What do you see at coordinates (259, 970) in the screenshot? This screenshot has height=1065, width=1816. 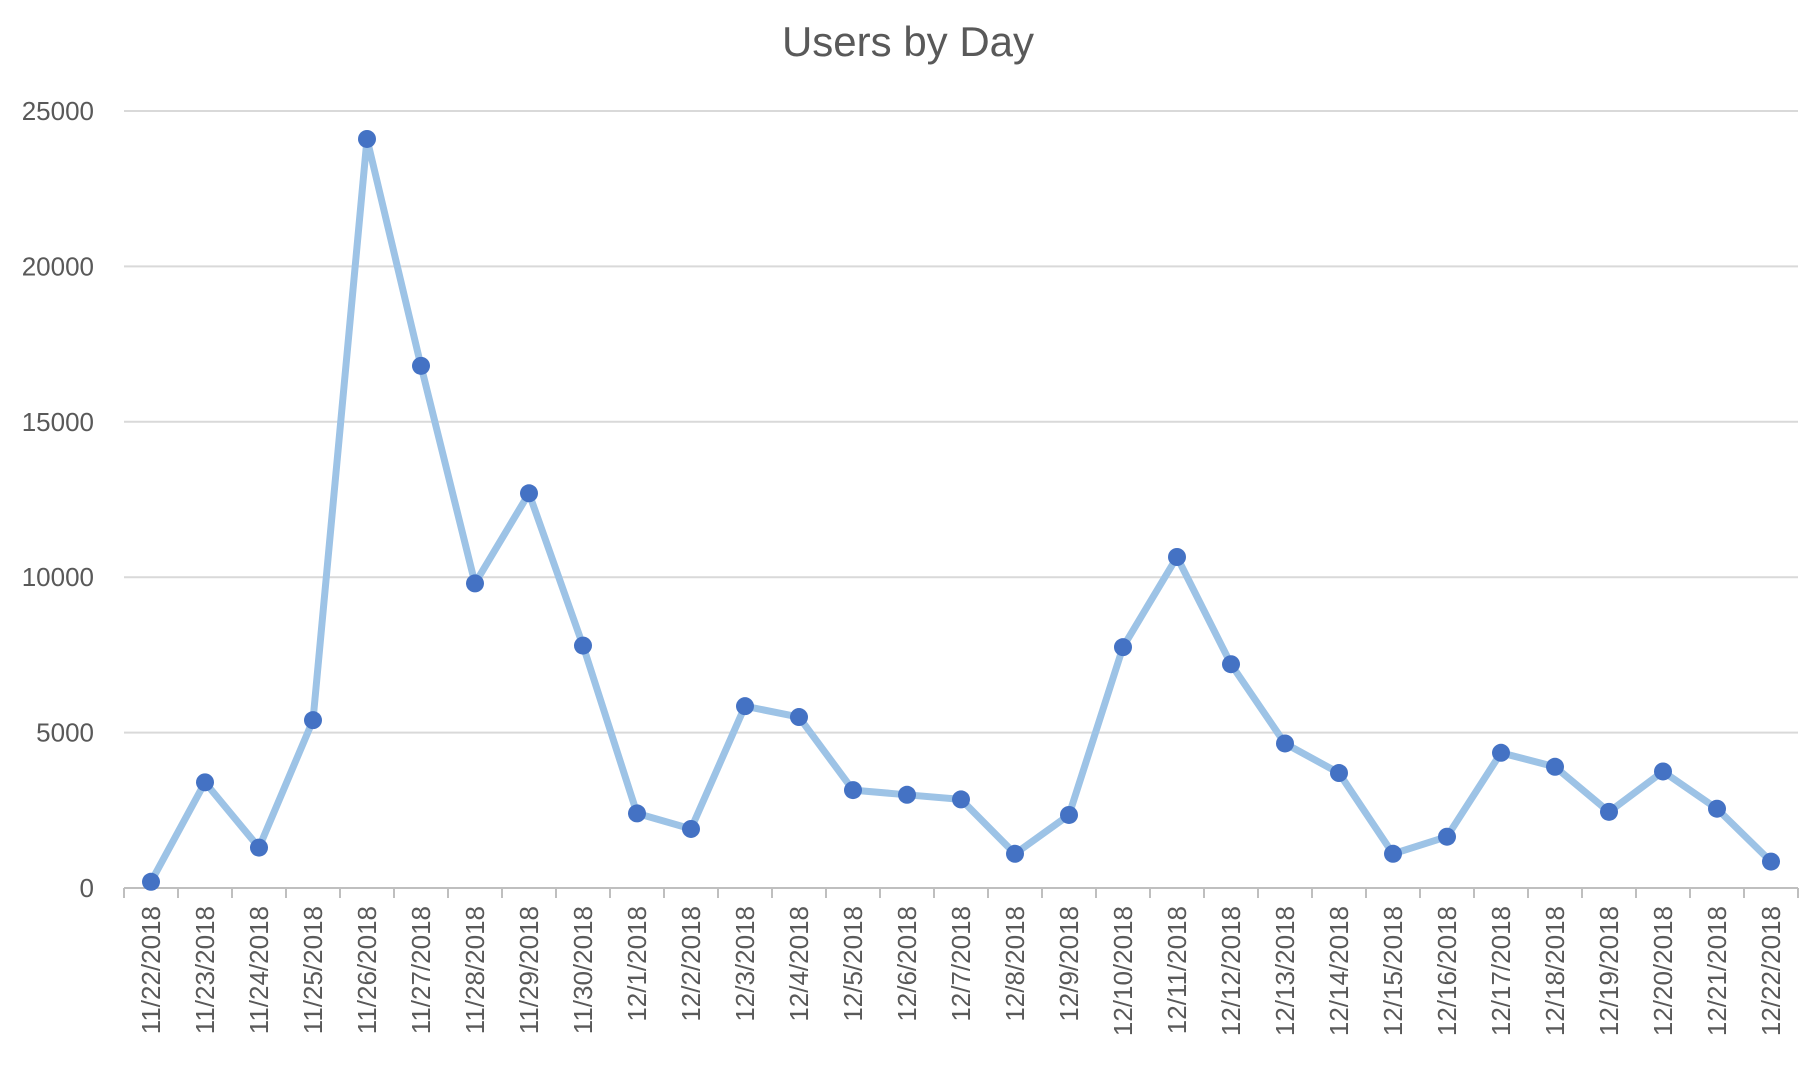 I see `x-tick-label: 11/24/2018` at bounding box center [259, 970].